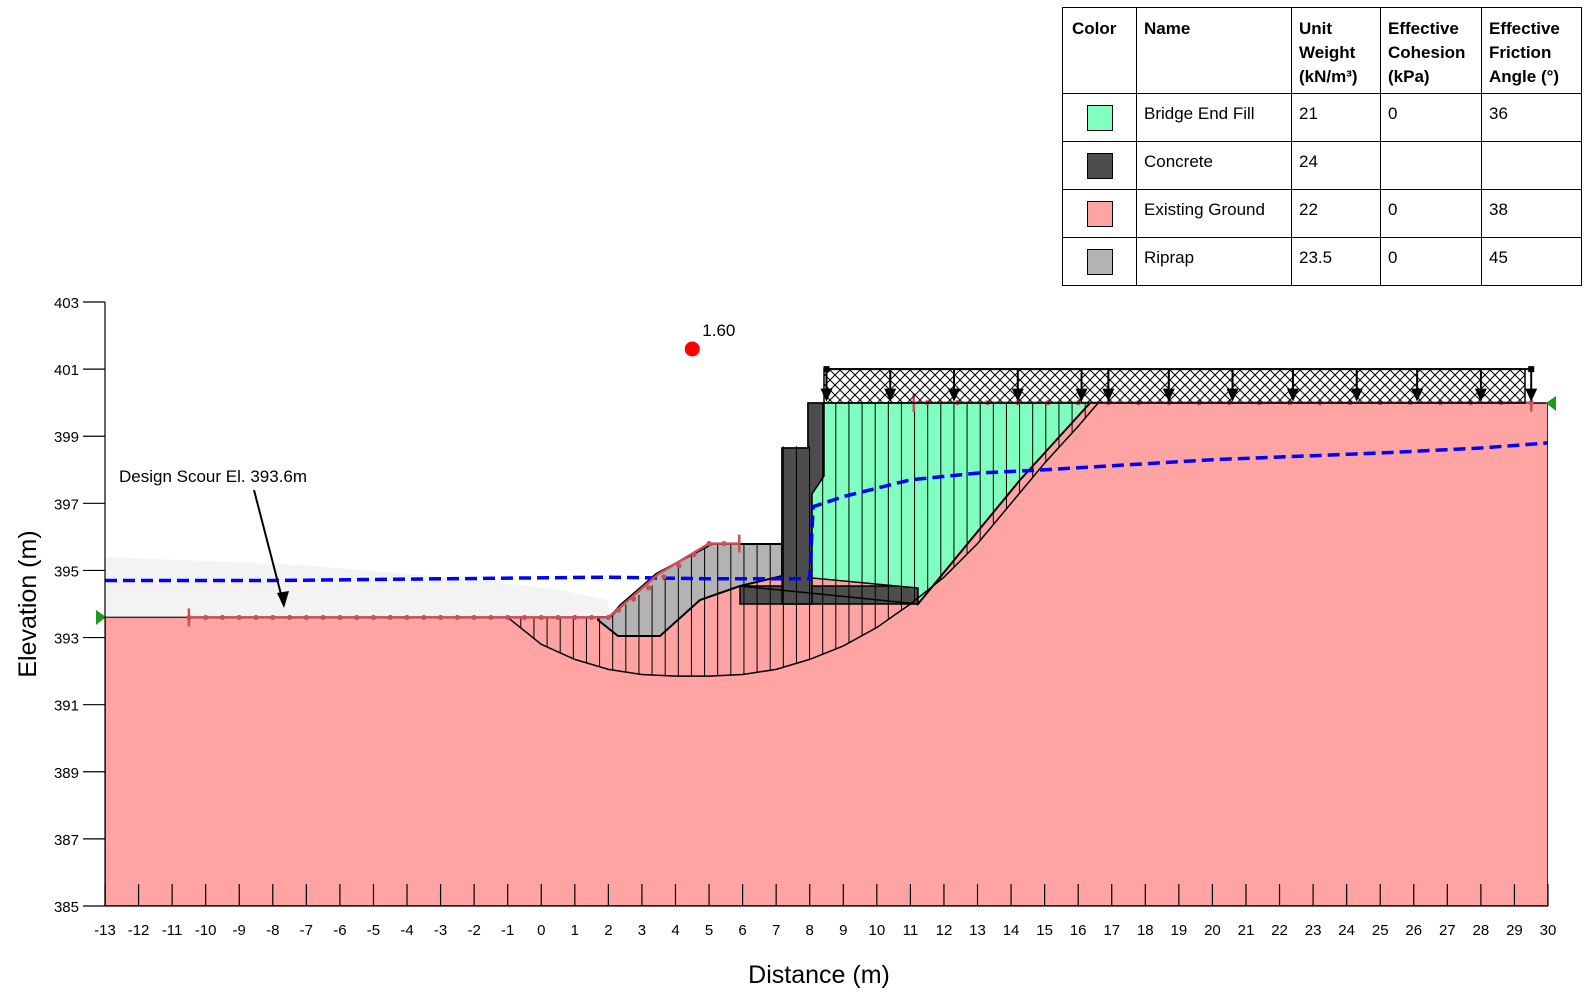 The height and width of the screenshot is (1007, 1595). I want to click on legend-header-name: Name, so click(1214, 50).